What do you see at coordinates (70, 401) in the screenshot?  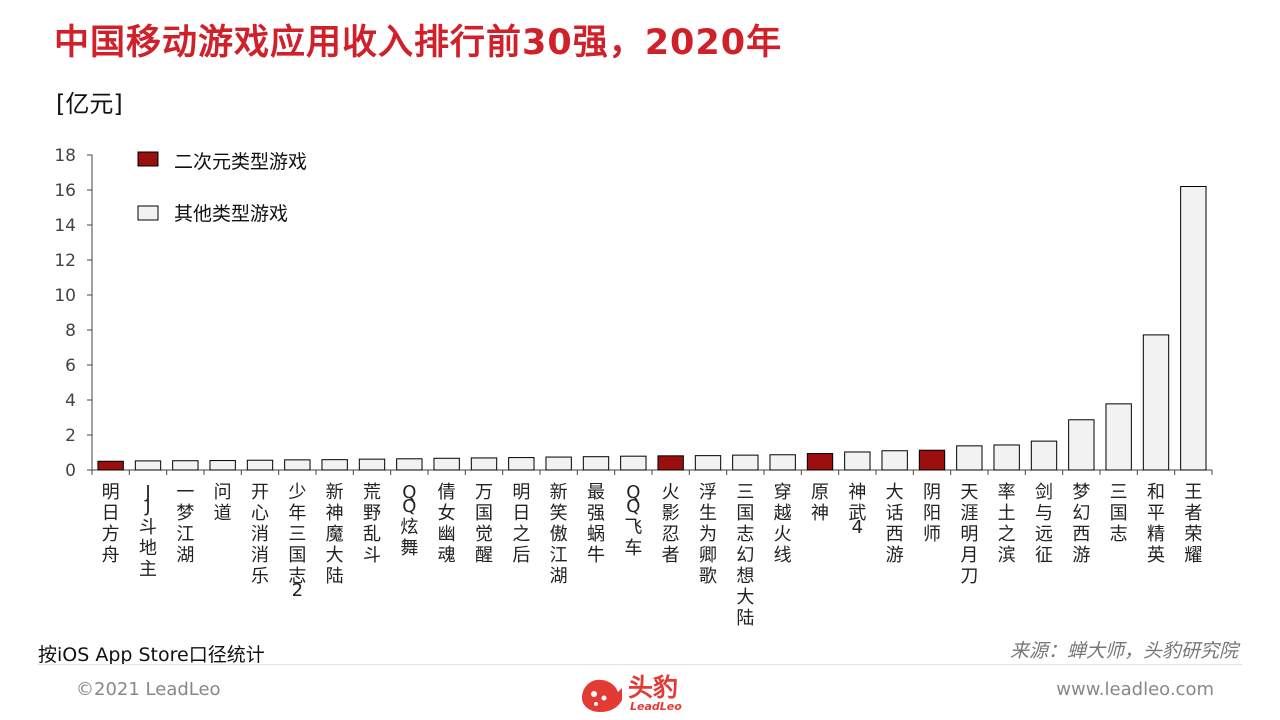 I see `y-tick-label: 4` at bounding box center [70, 401].